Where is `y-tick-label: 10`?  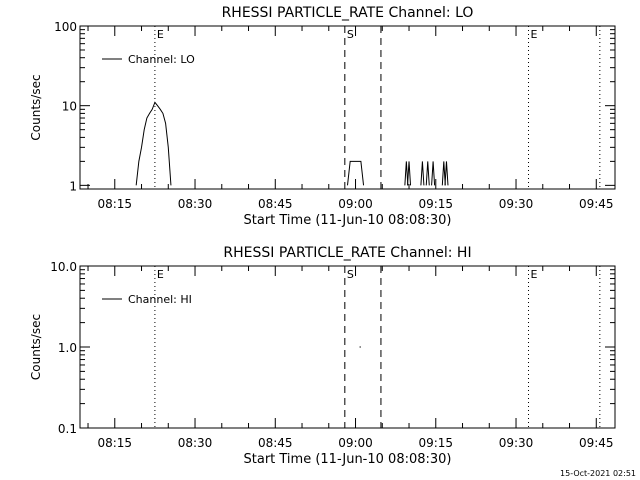
y-tick-label: 10 is located at coordinates (69, 107).